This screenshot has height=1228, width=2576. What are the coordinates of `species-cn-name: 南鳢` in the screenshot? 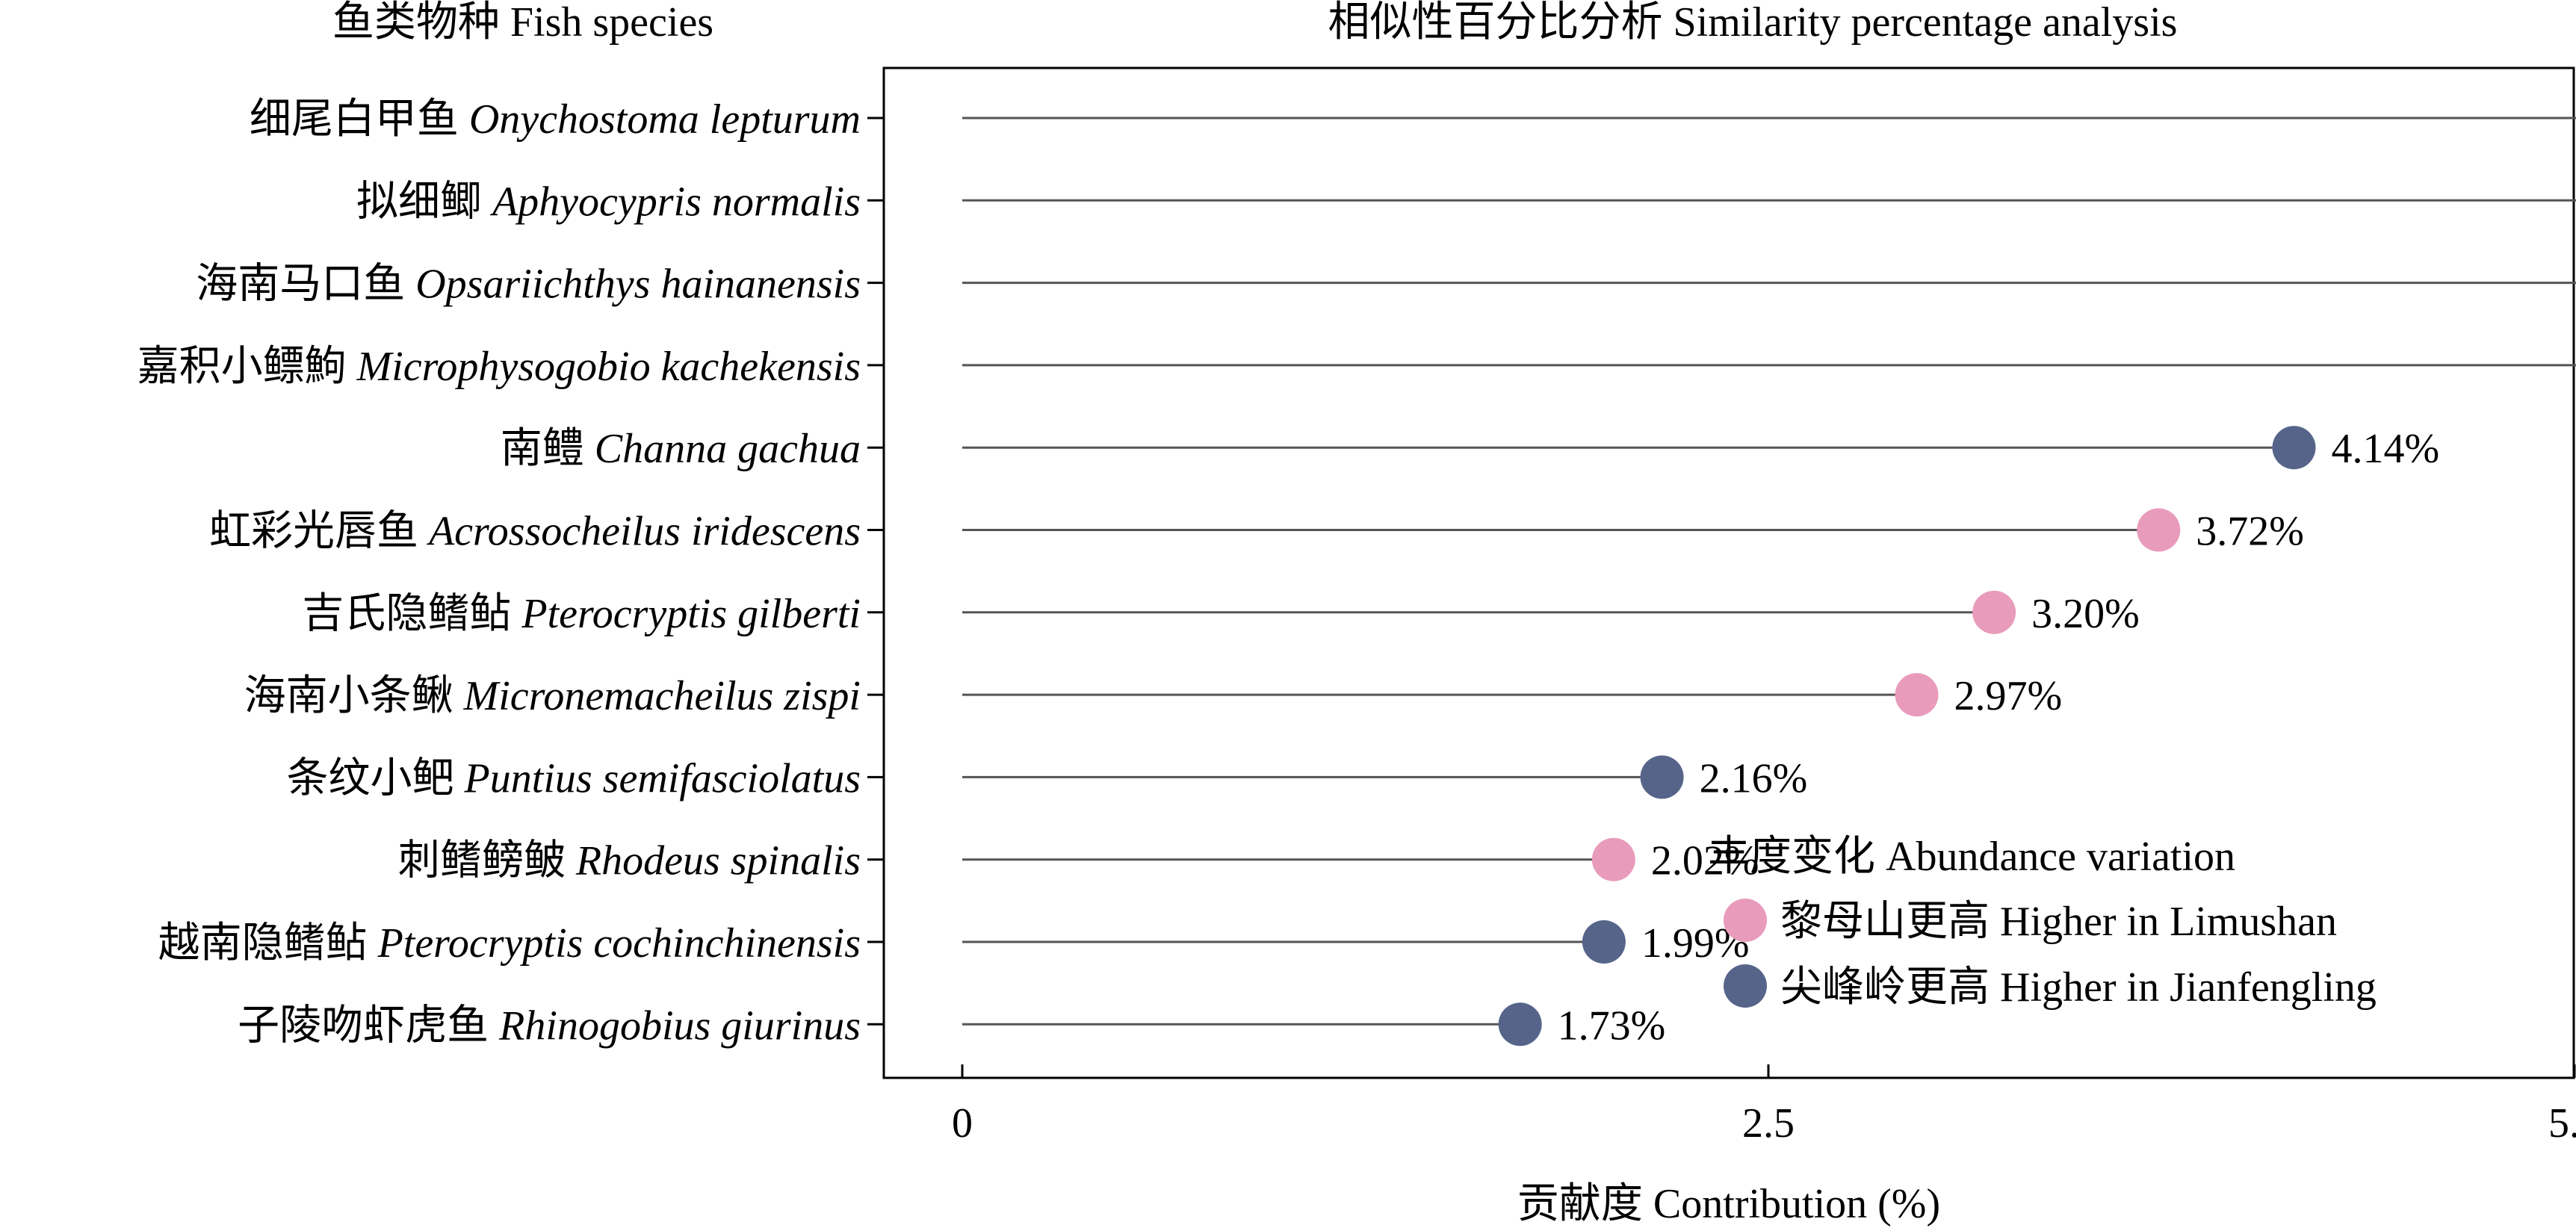 It's located at (548, 449).